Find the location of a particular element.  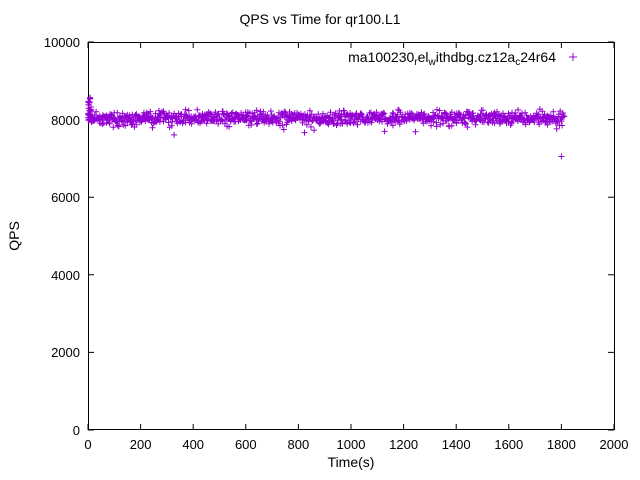

legend-label-text: el is located at coordinates (423, 57).